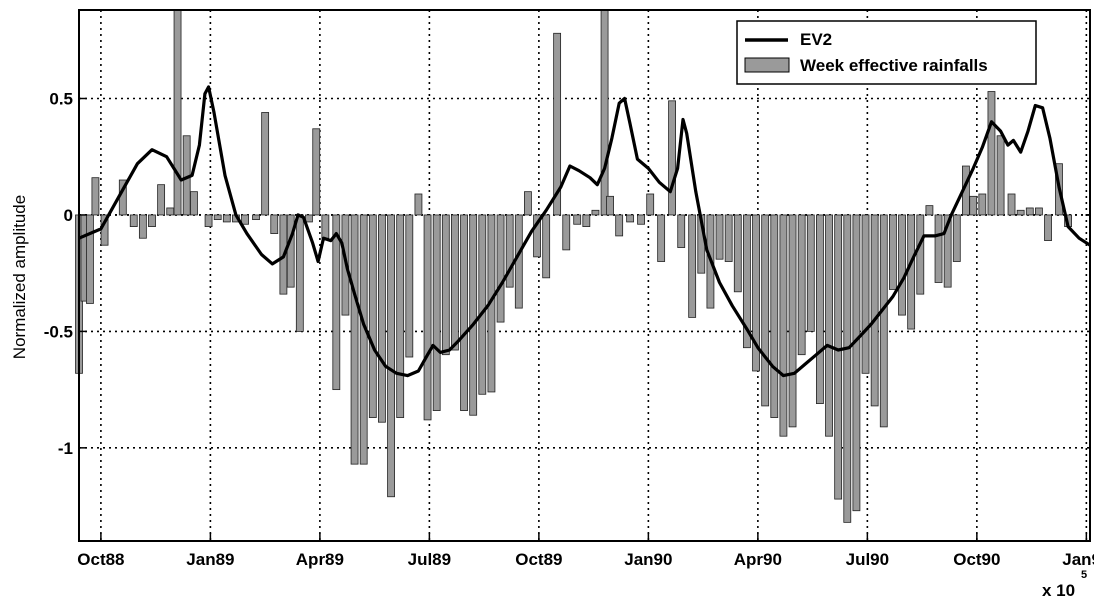 Image resolution: width=1094 pixels, height=602 pixels. What do you see at coordinates (210, 559) in the screenshot?
I see `x-tick-label: Jan89` at bounding box center [210, 559].